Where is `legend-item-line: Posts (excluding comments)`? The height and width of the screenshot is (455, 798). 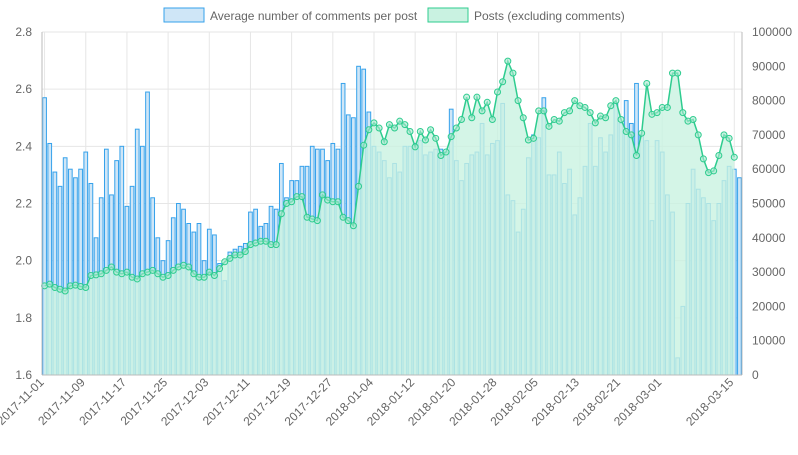 legend-item-line: Posts (excluding comments) is located at coordinates (526, 15).